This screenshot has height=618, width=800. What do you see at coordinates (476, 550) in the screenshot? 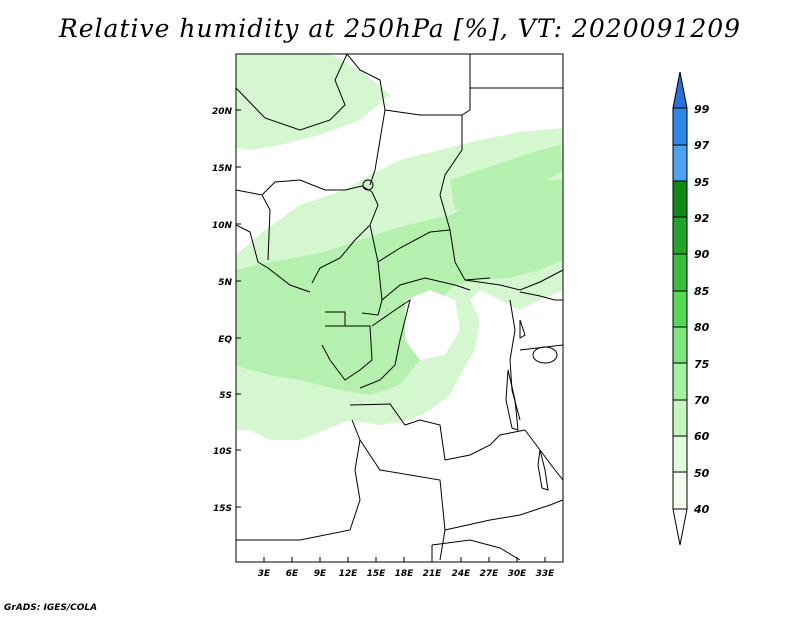
I see `border-botswana-zimbabwe` at bounding box center [476, 550].